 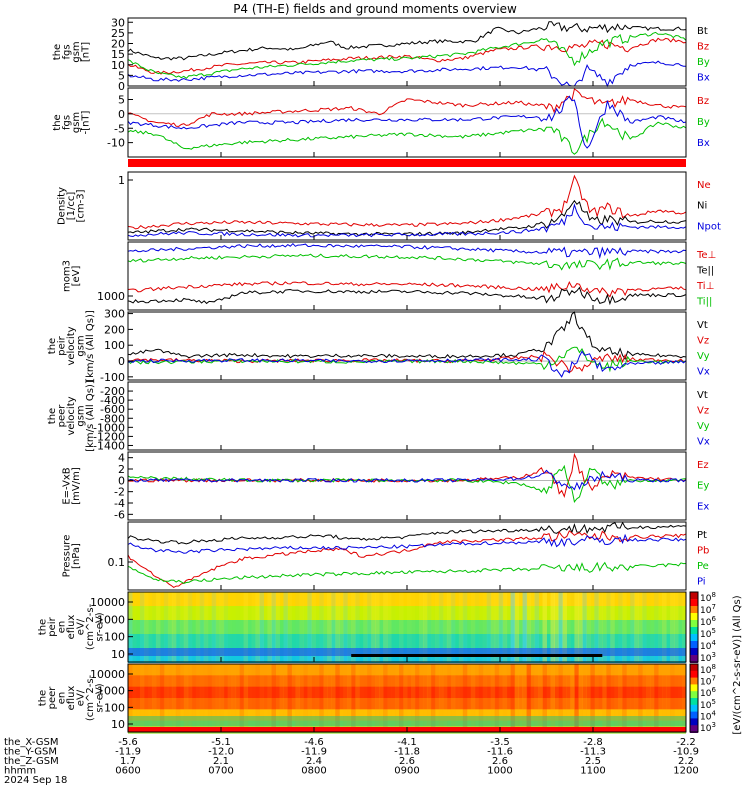 What do you see at coordinates (76, 486) in the screenshot?
I see `y-axis-label: [mV/m]` at bounding box center [76, 486].